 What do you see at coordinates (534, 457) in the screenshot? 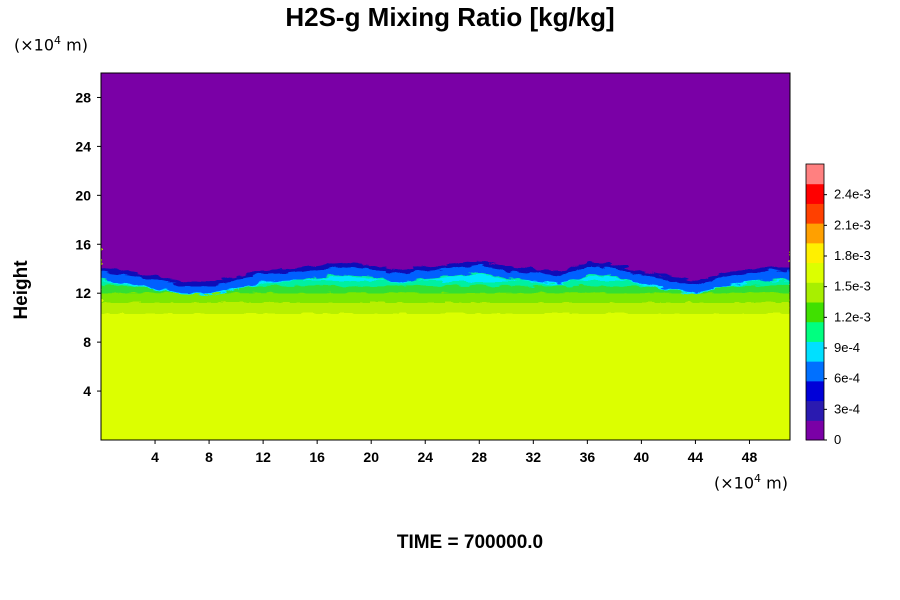
I see `x-tick-label: 32` at bounding box center [534, 457].